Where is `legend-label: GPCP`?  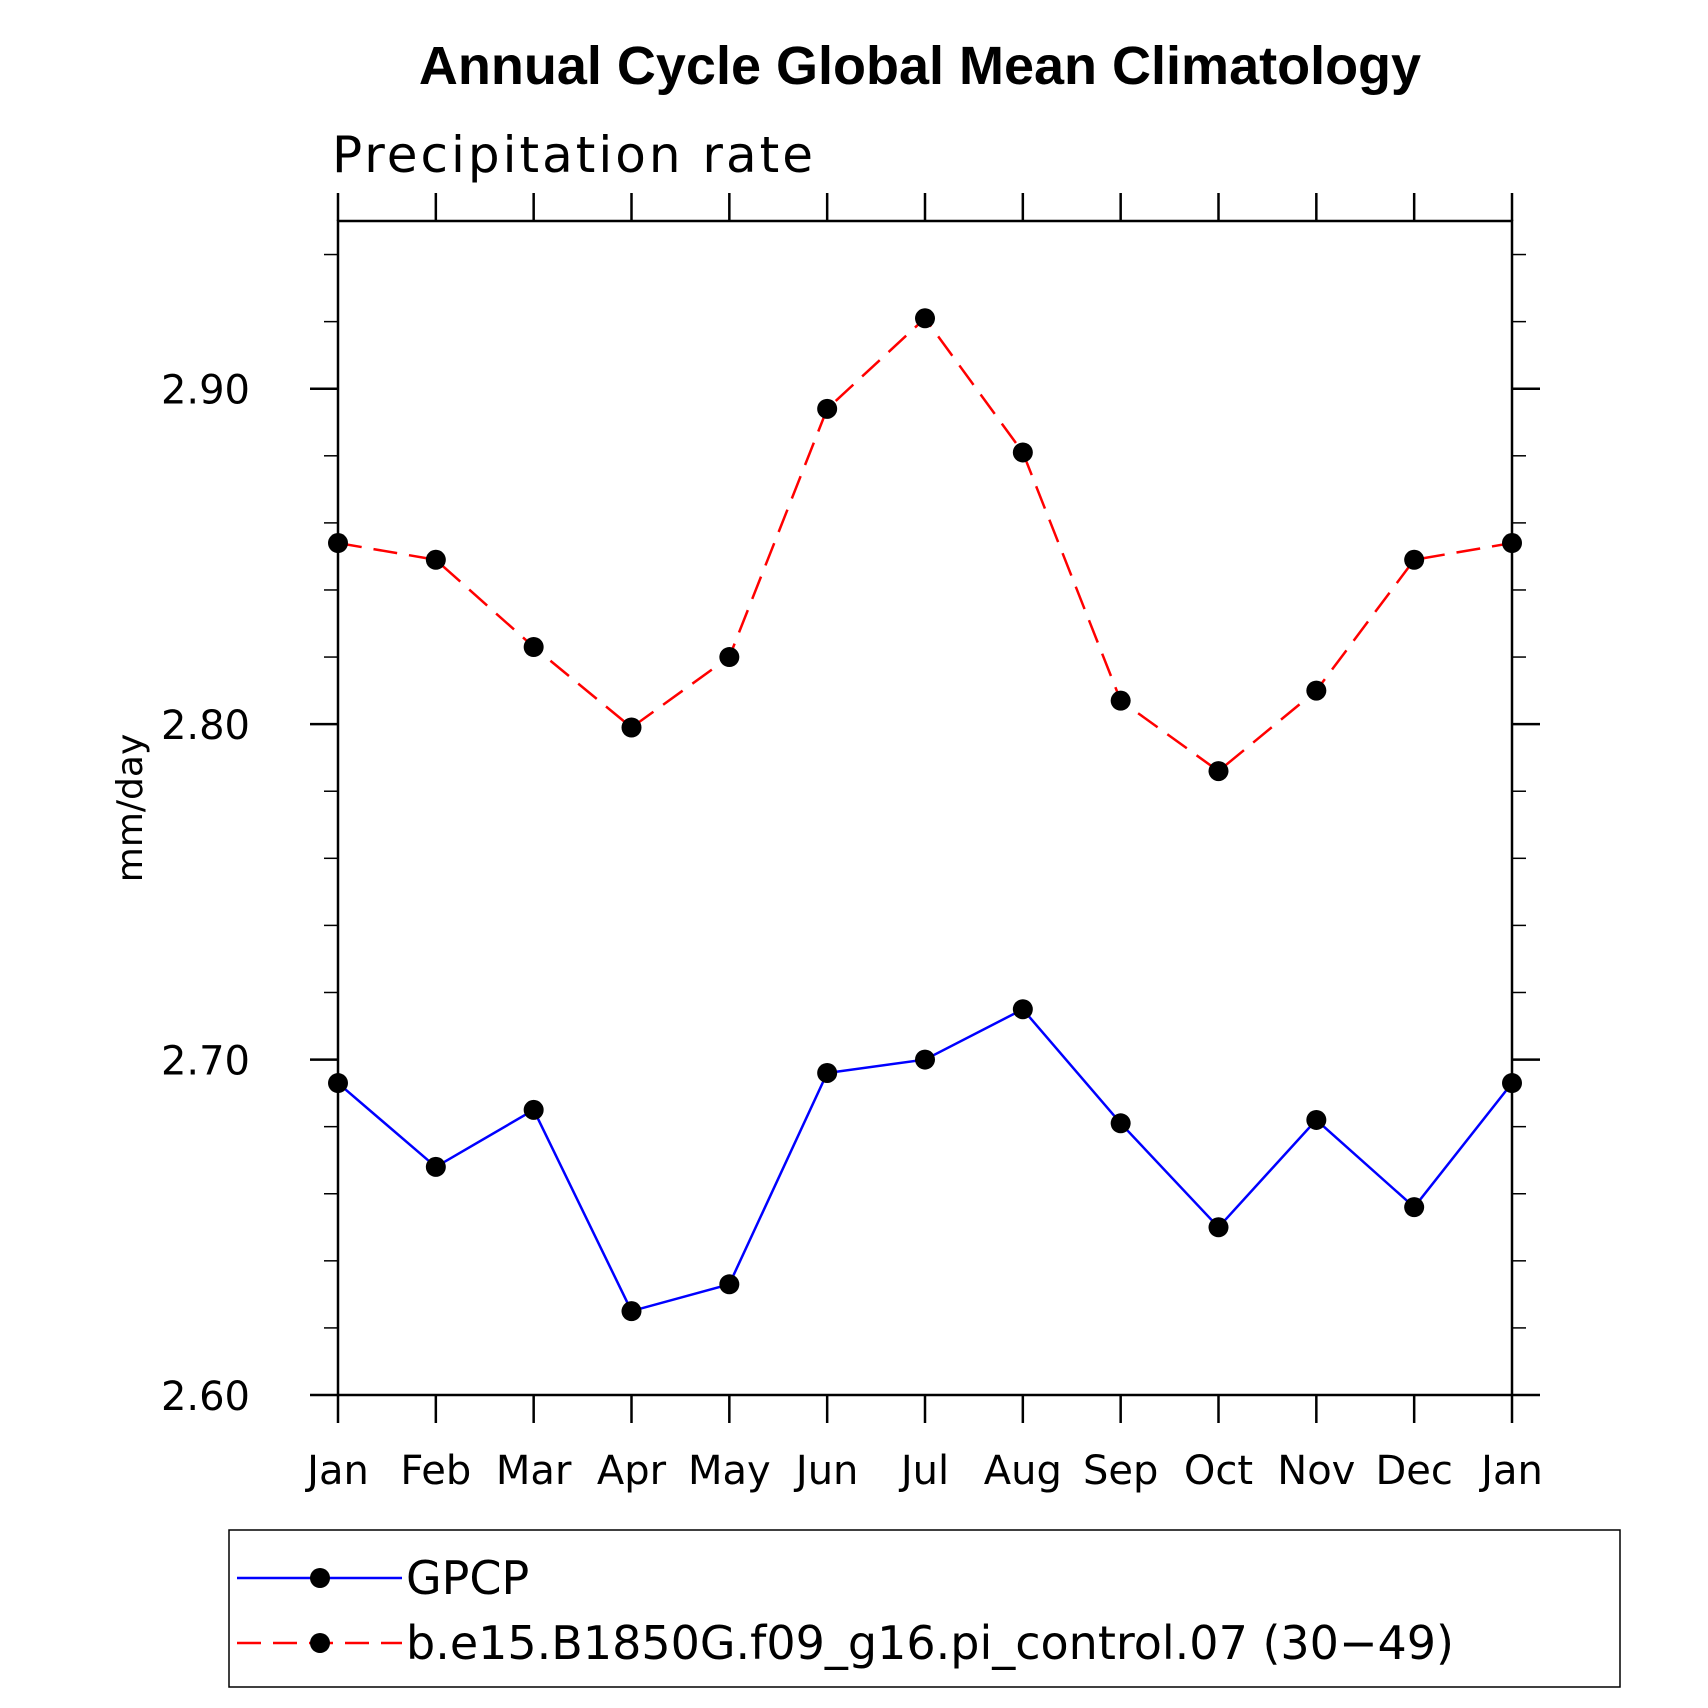
legend-label: GPCP is located at coordinates (467, 1578).